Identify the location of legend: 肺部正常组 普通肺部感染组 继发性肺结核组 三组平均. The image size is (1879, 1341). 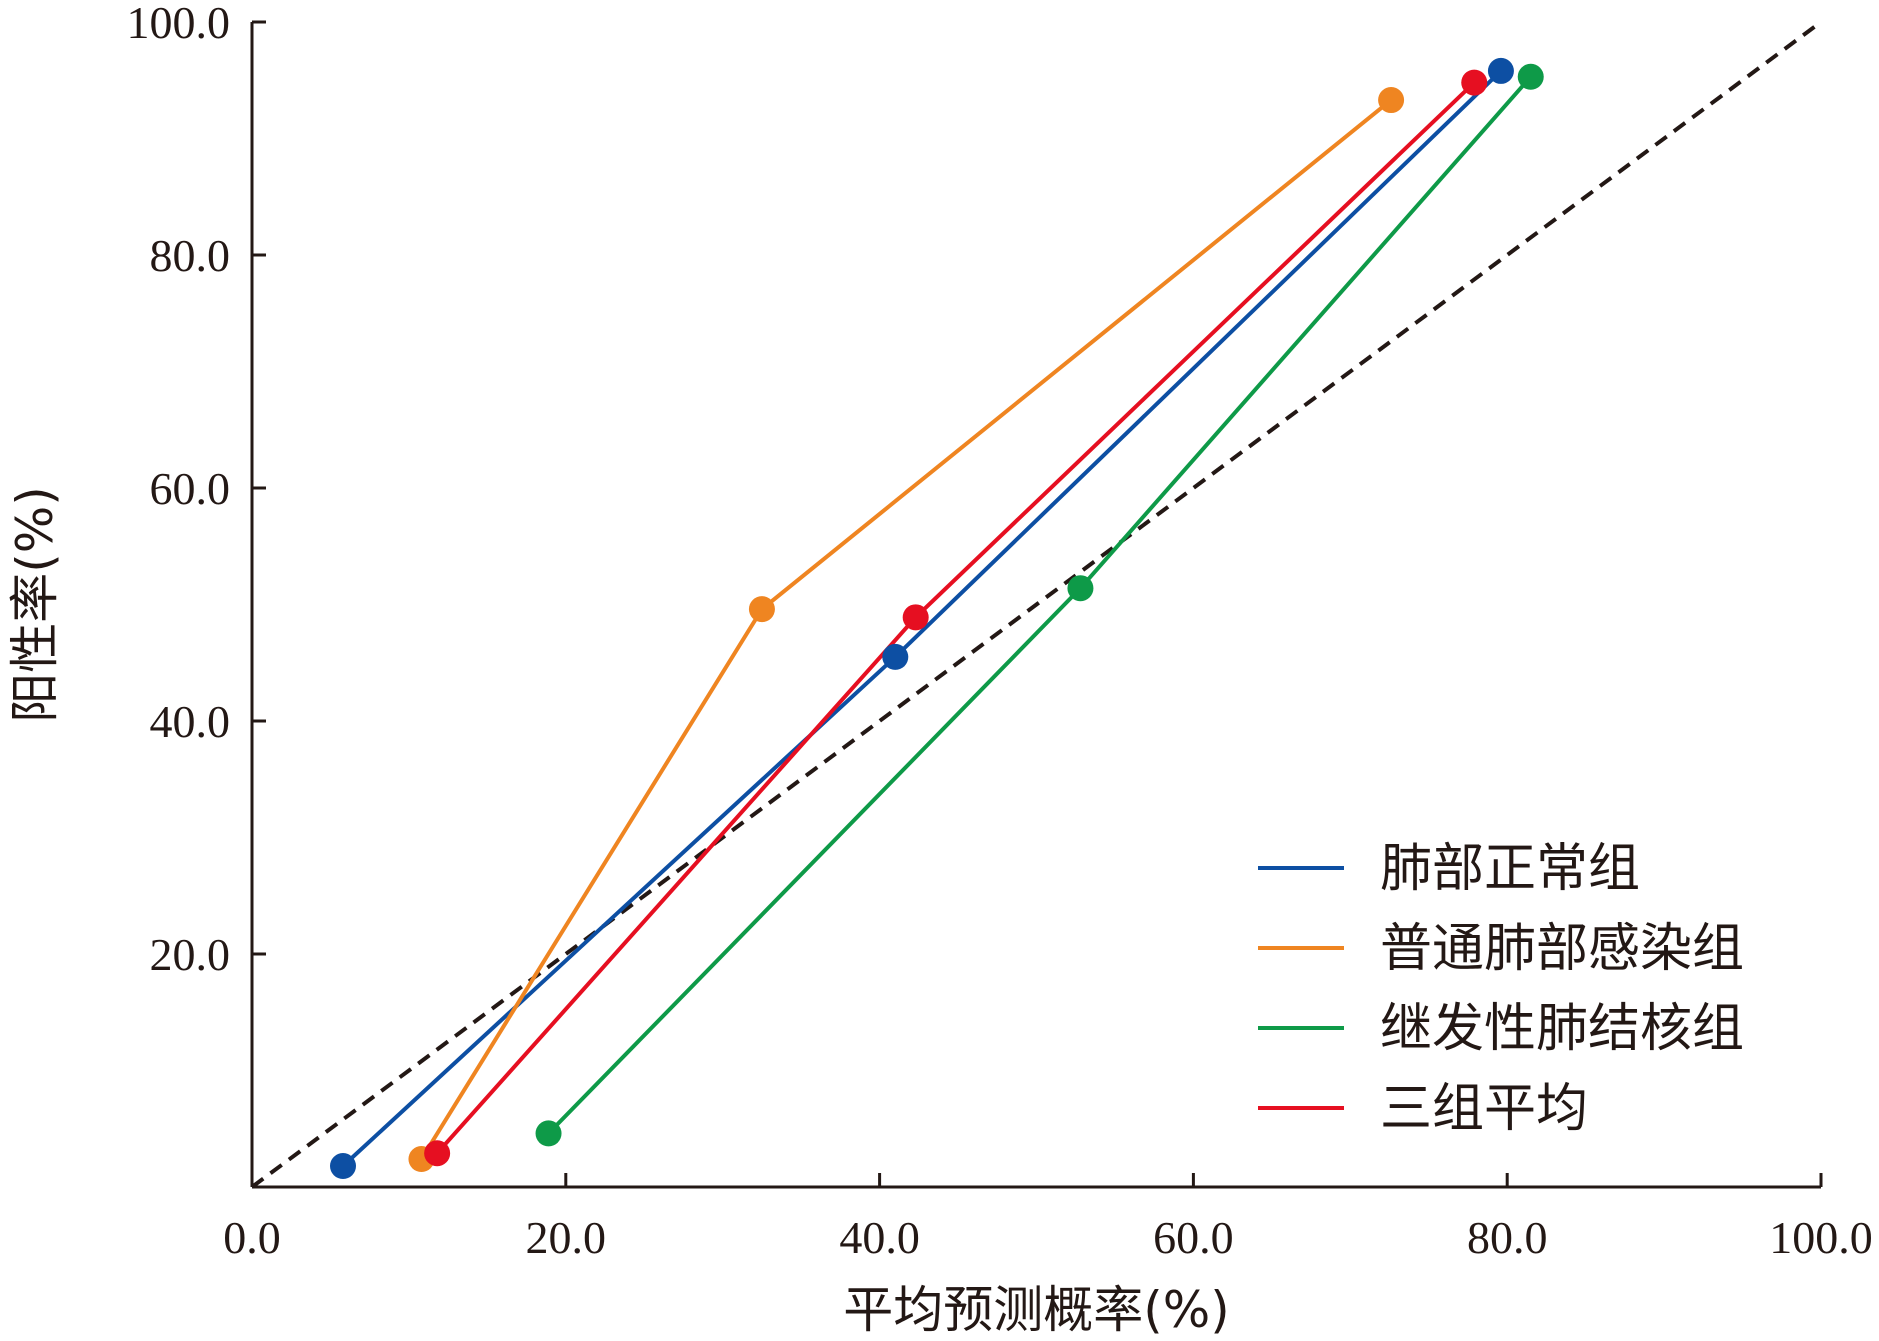
(1501, 989).